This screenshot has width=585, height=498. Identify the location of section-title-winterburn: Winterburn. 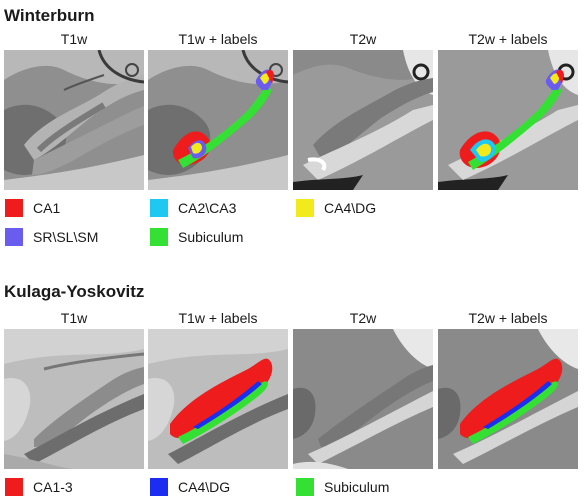
(49, 15).